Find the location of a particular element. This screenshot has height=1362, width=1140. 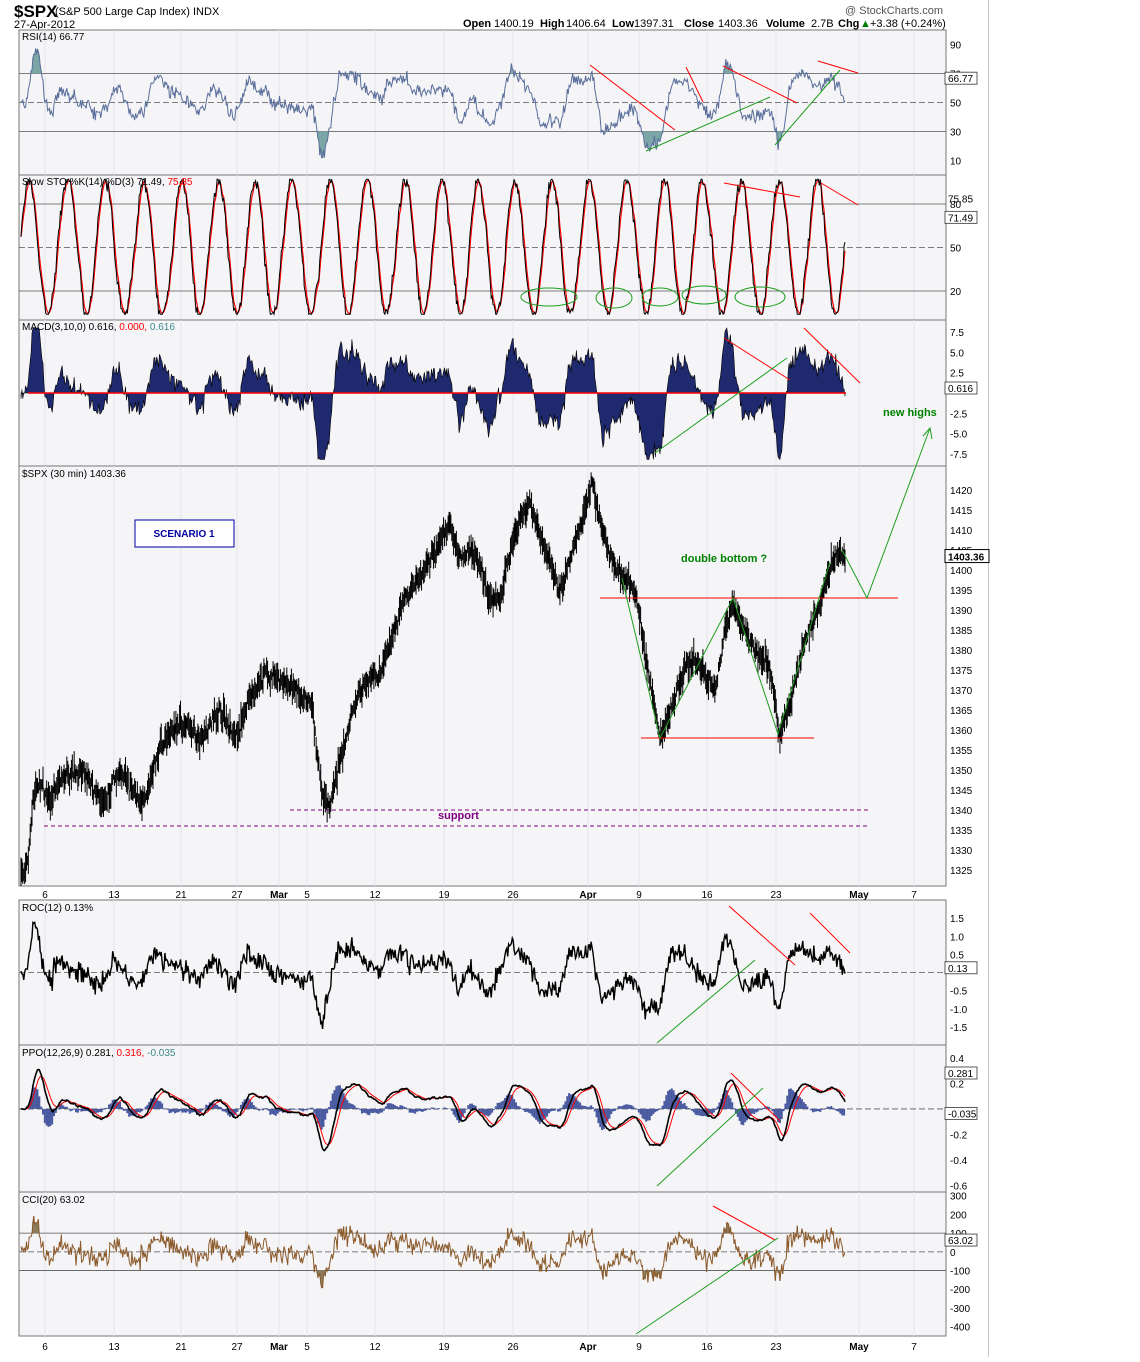

y-tick-label: 1390 is located at coordinates (961, 611).